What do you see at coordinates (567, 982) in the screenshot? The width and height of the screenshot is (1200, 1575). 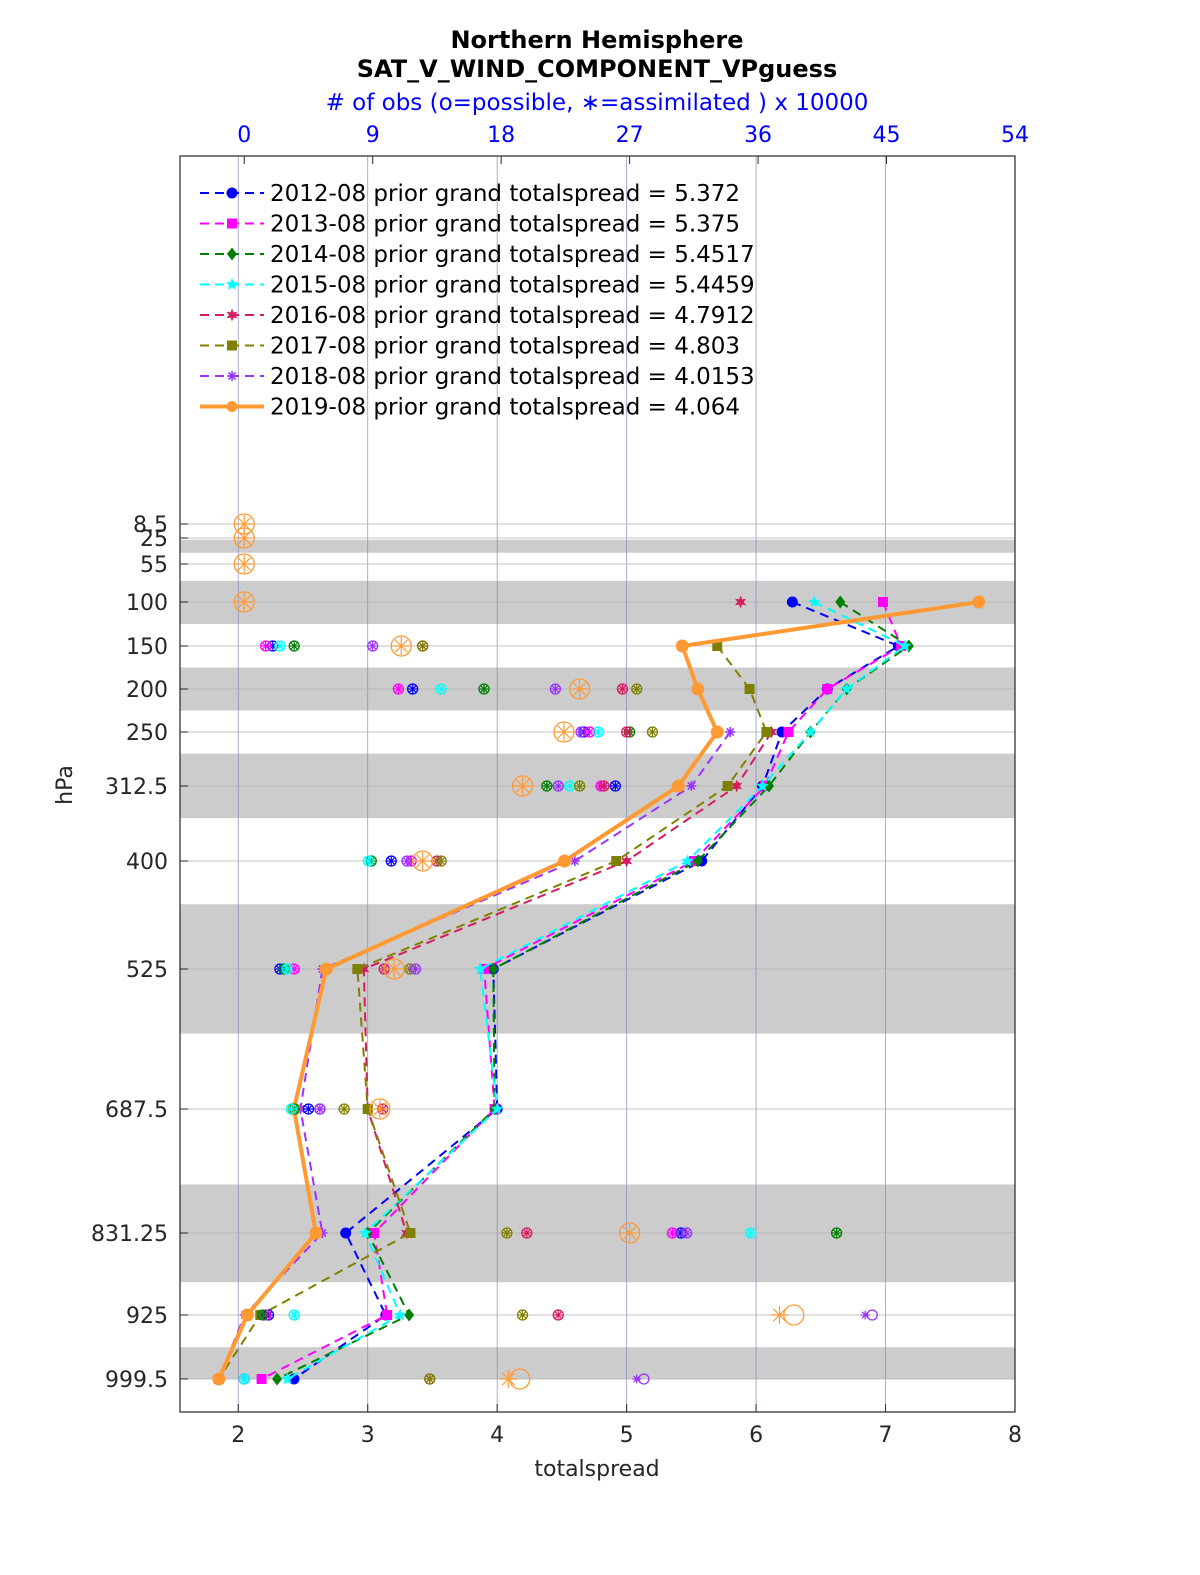 I see `series-line` at bounding box center [567, 982].